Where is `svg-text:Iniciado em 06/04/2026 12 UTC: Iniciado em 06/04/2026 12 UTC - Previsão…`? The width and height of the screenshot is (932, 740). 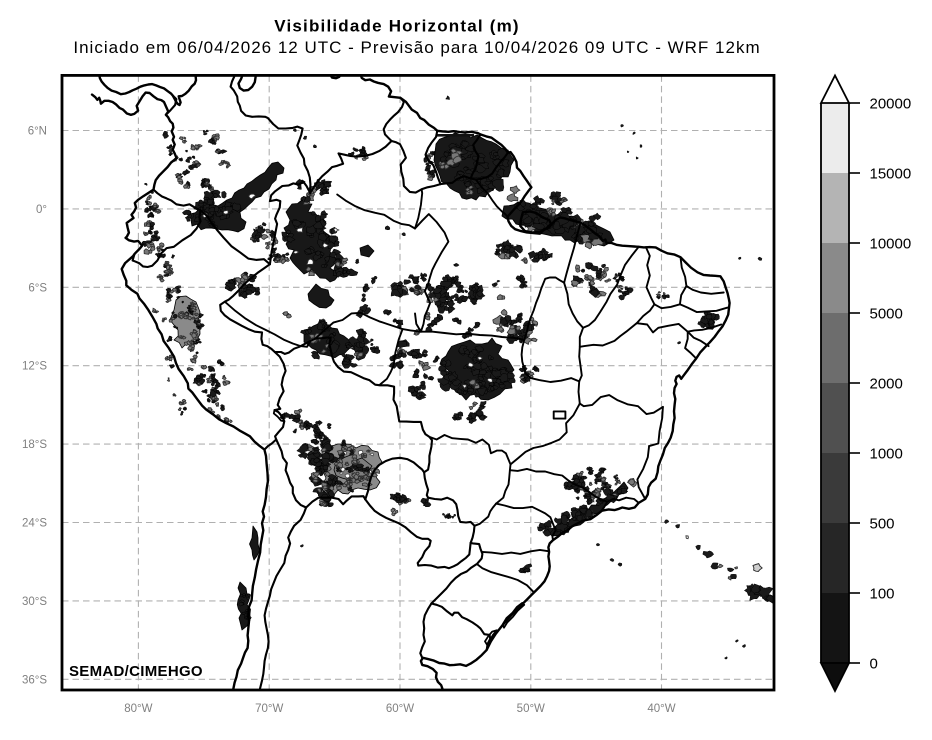
svg-text:Iniciado em 06/04/2026 12 UTC: Iniciado em 06/04/2026 12 UTC - Previsão… is located at coordinates (416, 47).